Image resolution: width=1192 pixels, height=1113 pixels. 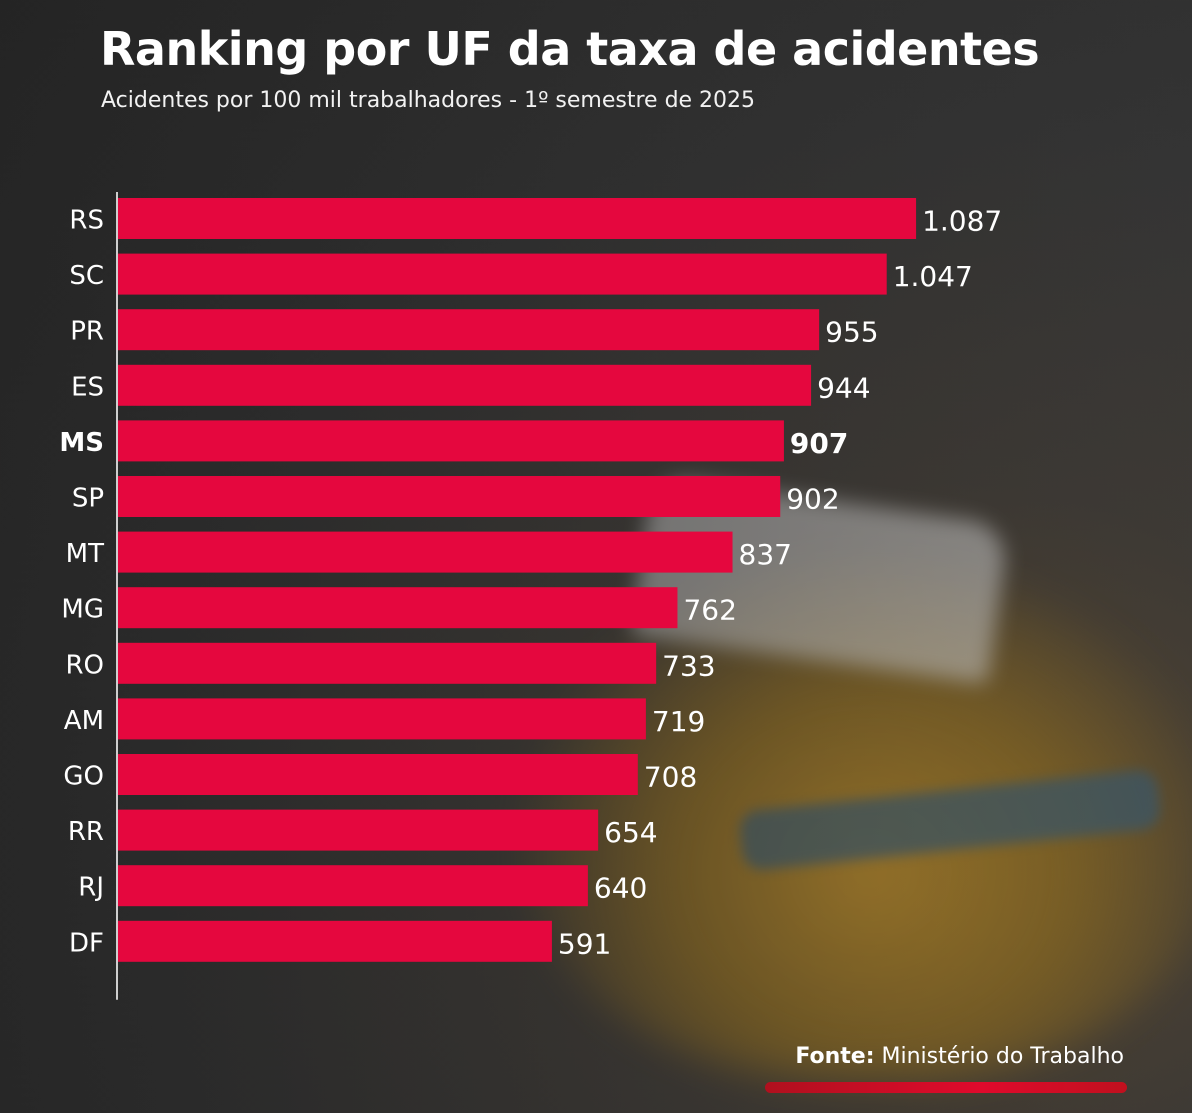 I want to click on bar-rj, so click(x=353, y=886).